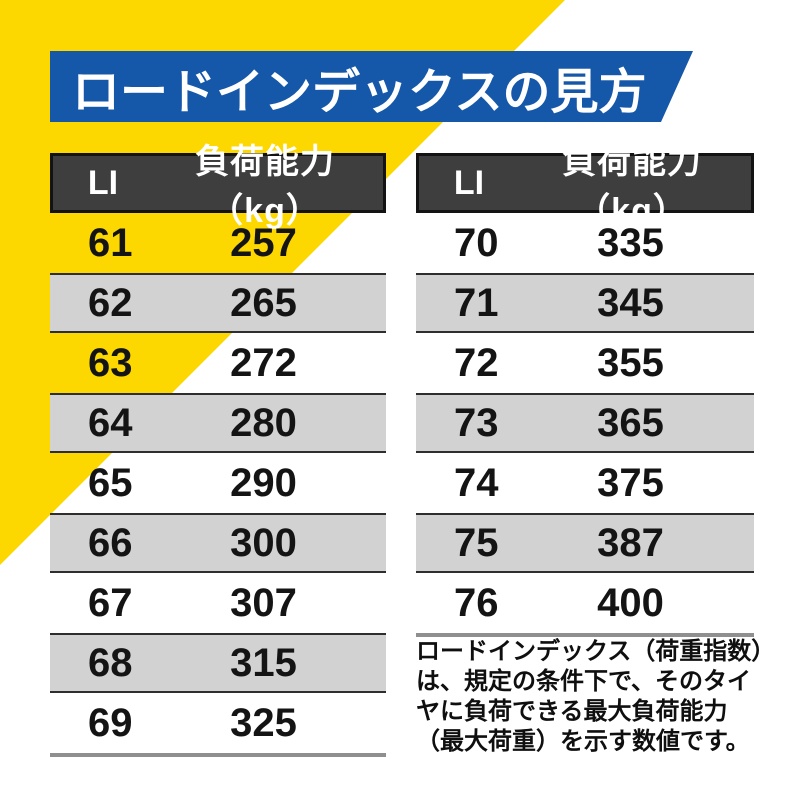 The image size is (800, 800). I want to click on capacity-cell: 375, so click(630, 482).